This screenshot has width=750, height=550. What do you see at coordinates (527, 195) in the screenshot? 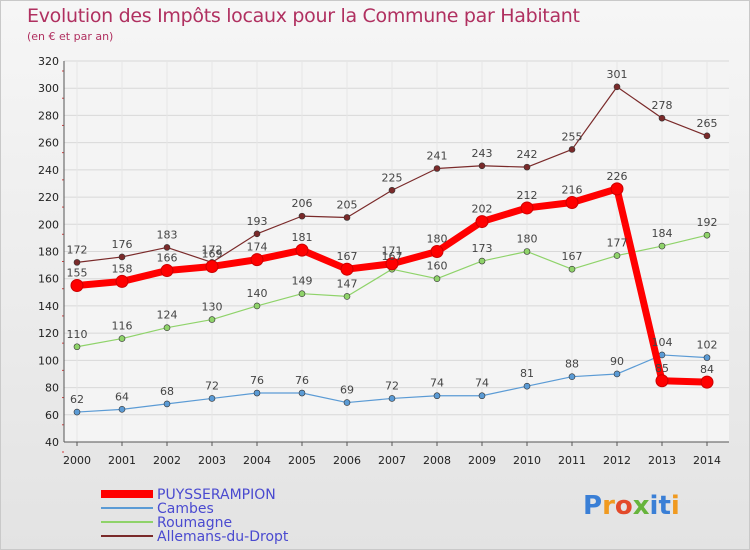
I see `data-label-puysserampion: 212` at bounding box center [527, 195].